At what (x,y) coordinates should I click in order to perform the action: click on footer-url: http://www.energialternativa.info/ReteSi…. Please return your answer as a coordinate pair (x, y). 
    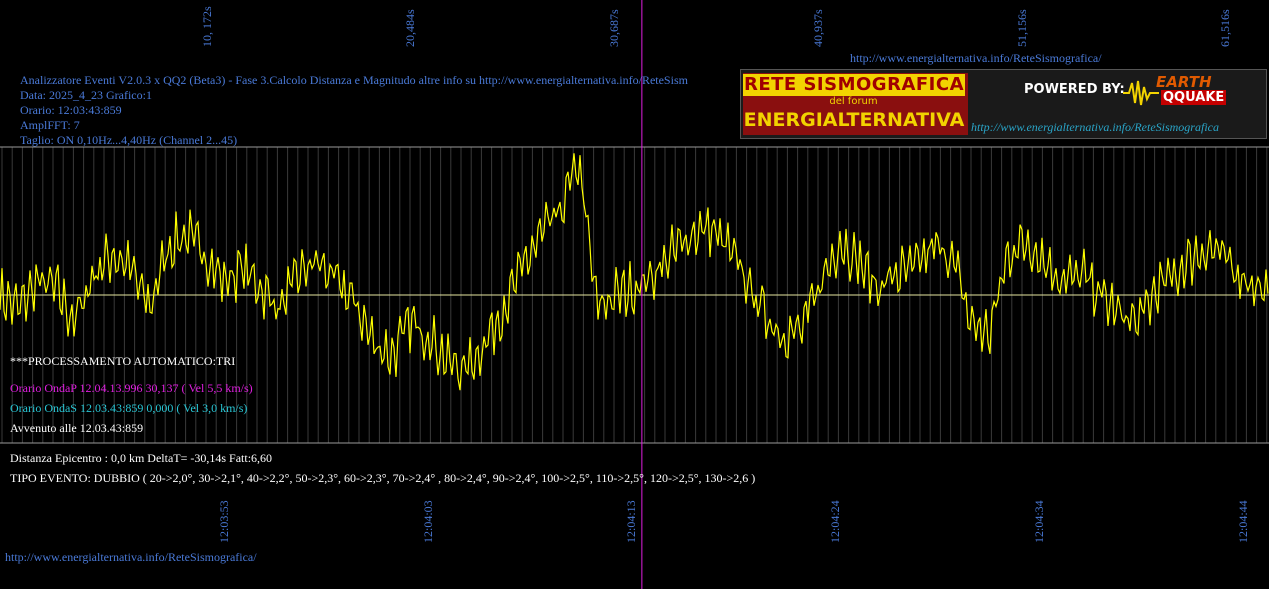
    Looking at the image, I should click on (131, 557).